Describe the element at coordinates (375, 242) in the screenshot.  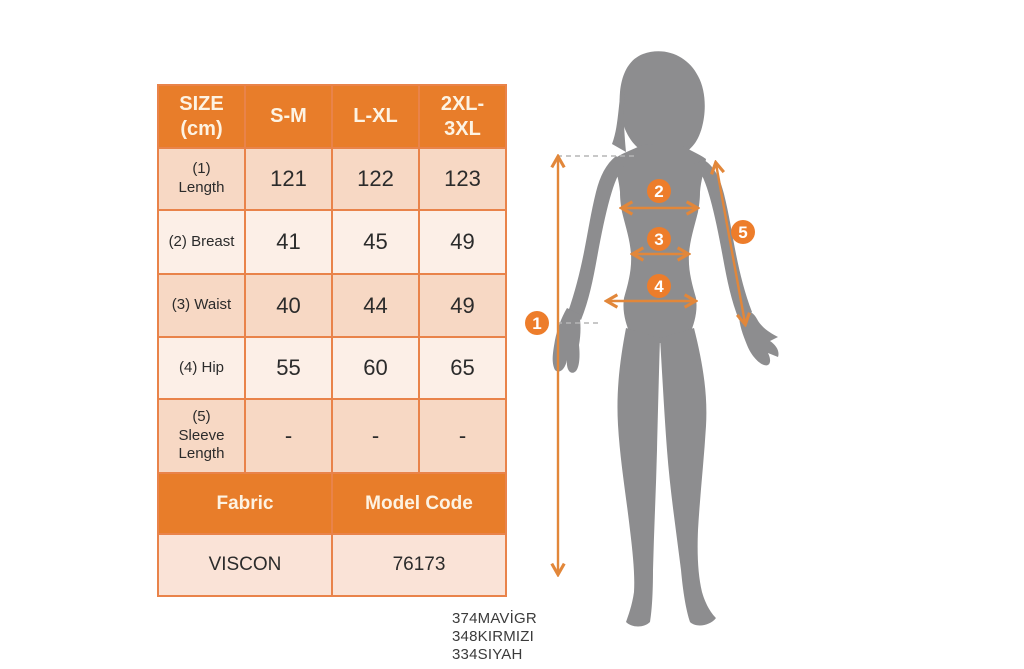
I see `value-breast-lxl: 45` at that location.